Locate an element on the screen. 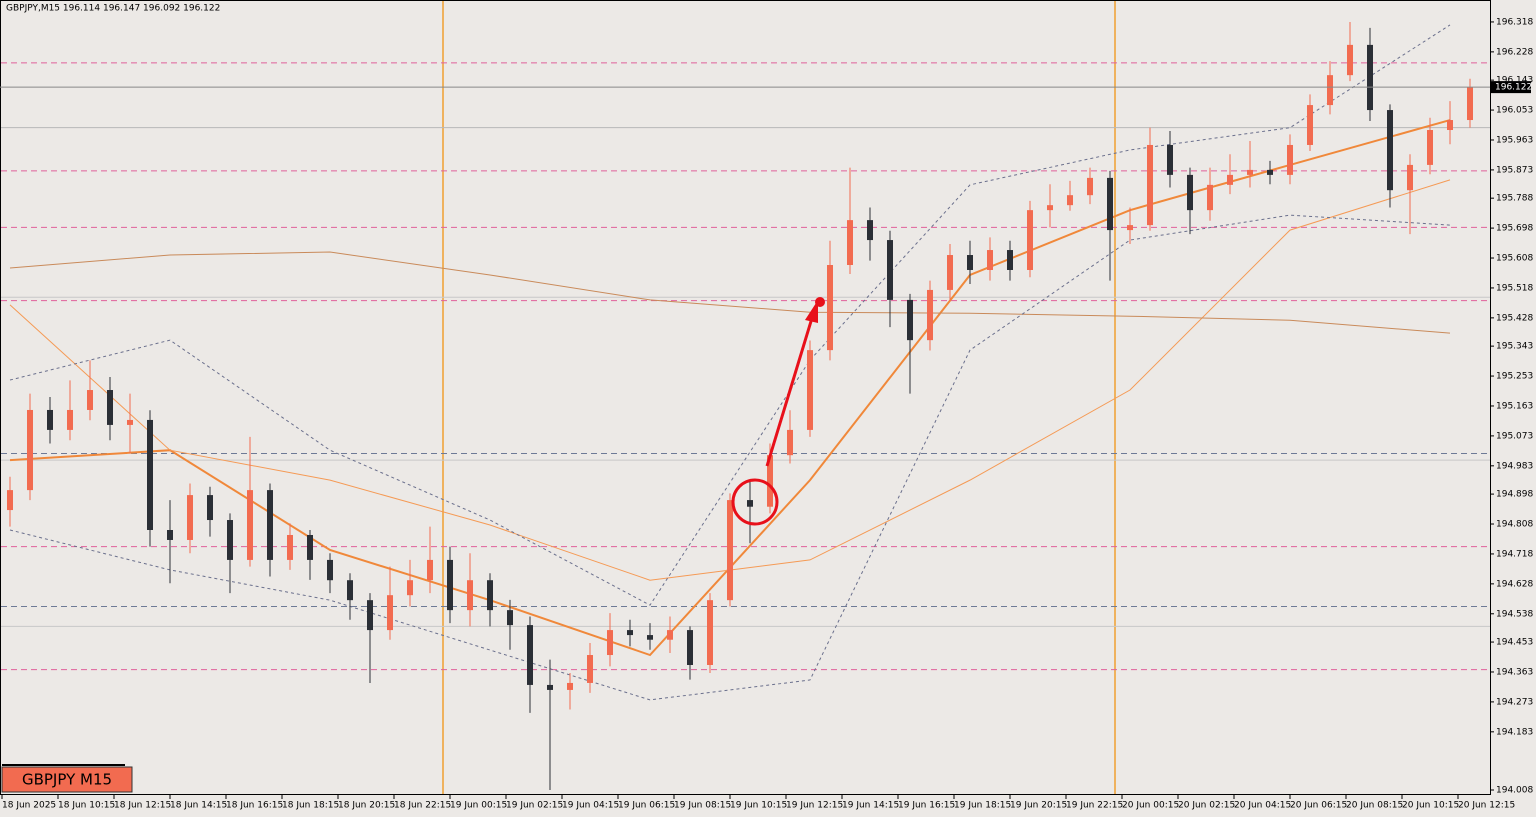  y-tick-label: 195.163 is located at coordinates (1514, 406).